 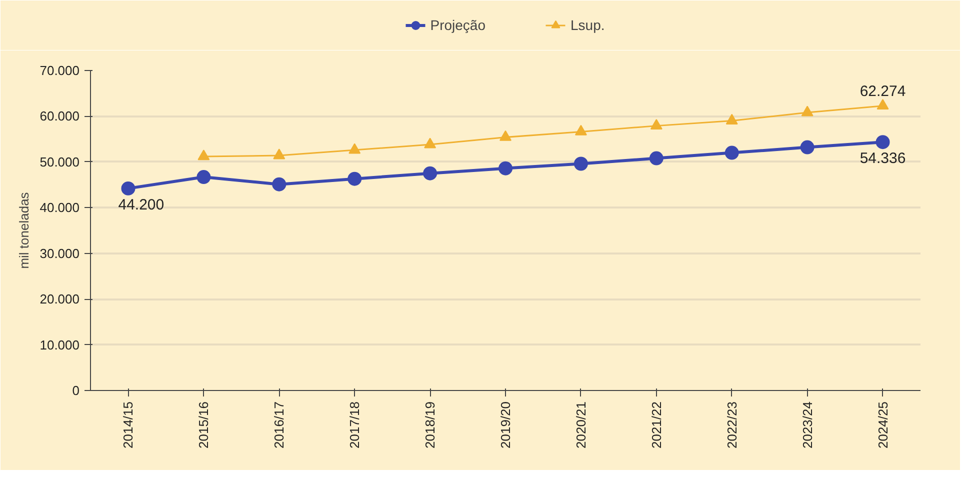 What do you see at coordinates (60, 344) in the screenshot?
I see `y-tick-label: 10.000` at bounding box center [60, 344].